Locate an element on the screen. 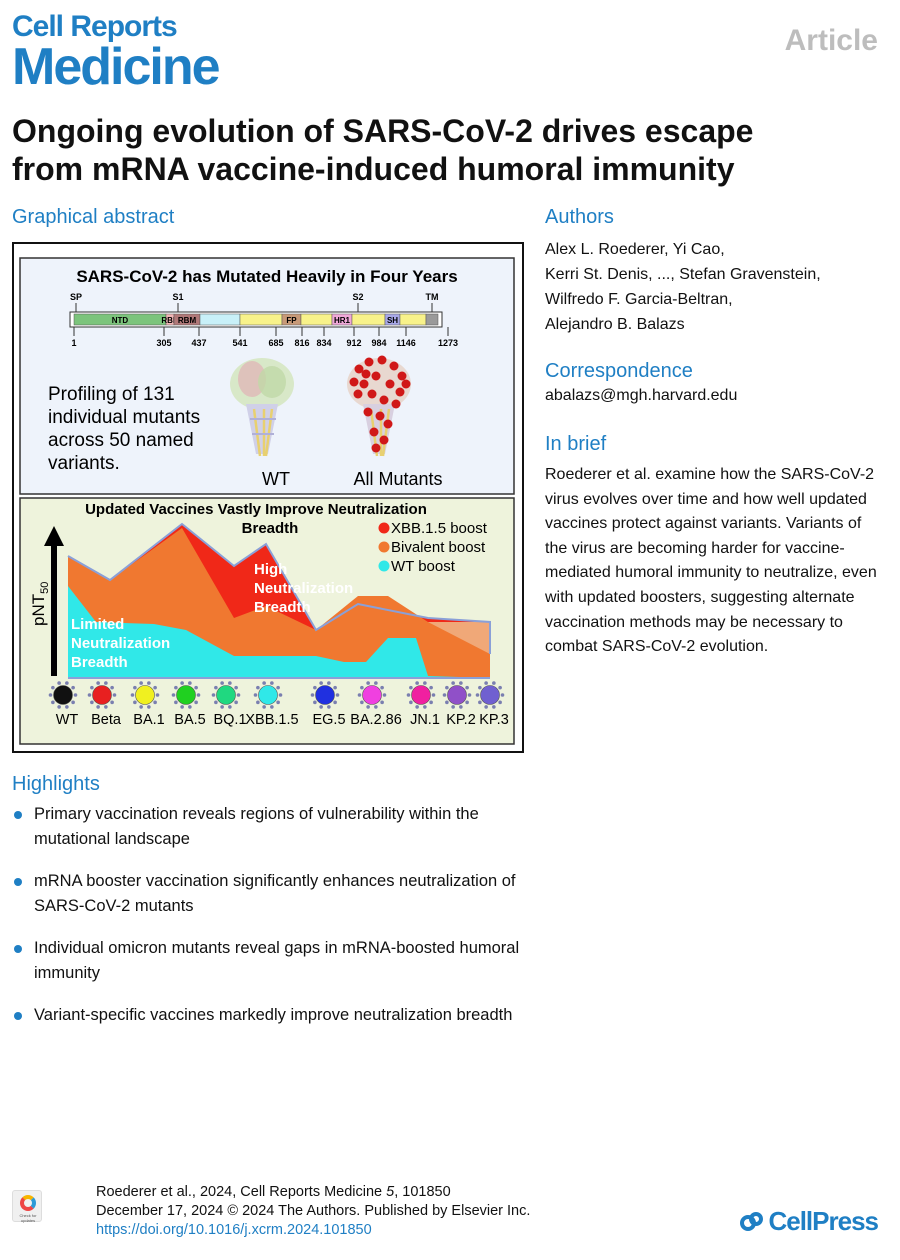  y-axis-label-main: pNT is located at coordinates (38, 610).